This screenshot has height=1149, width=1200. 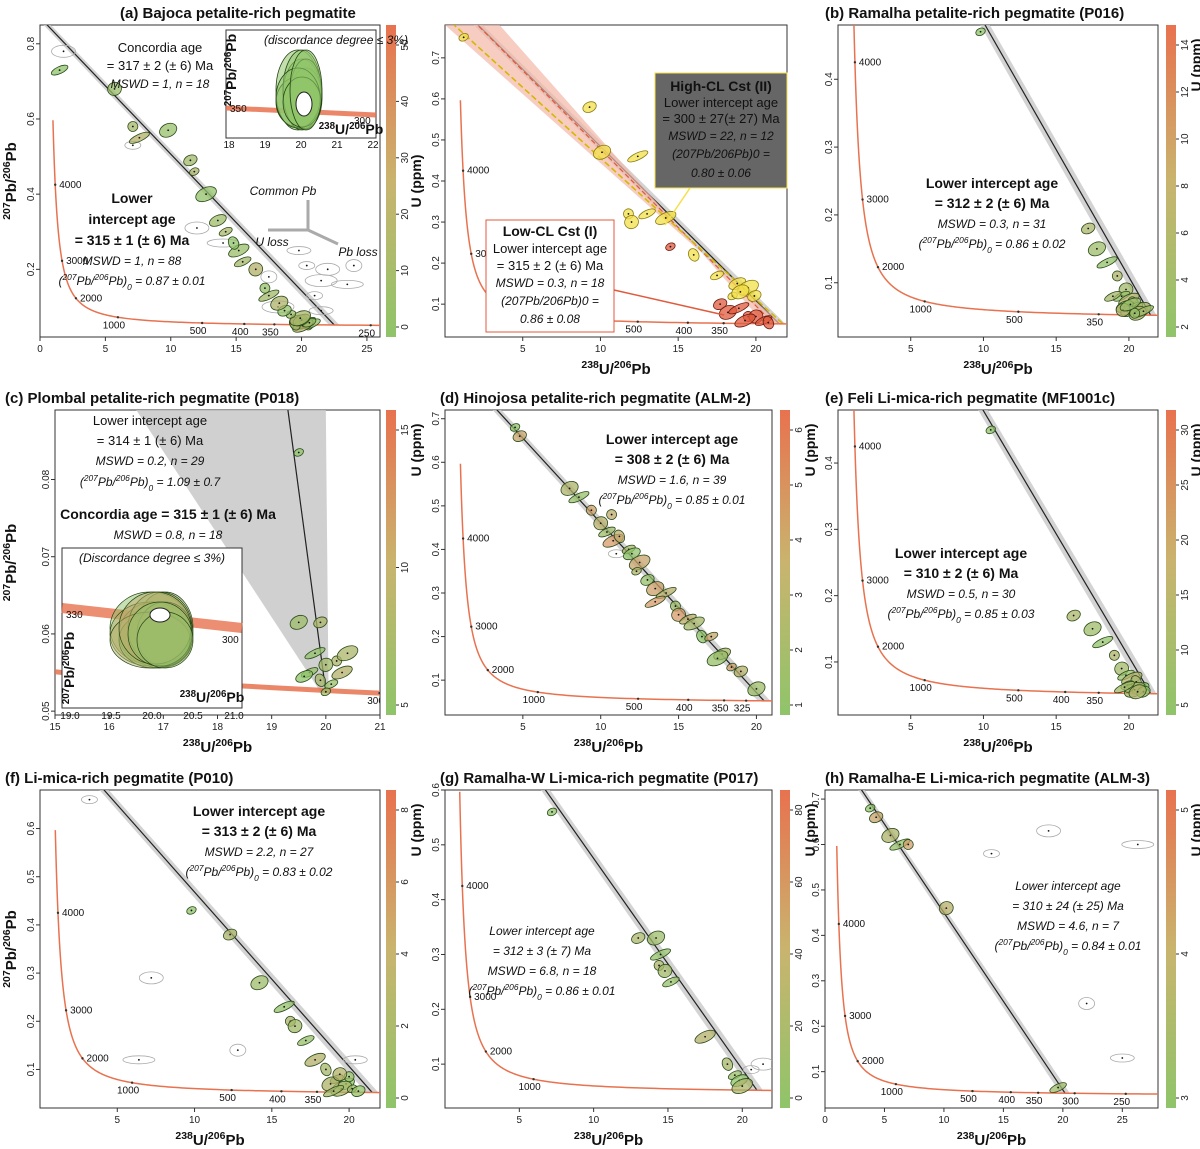 What do you see at coordinates (618, 175) in the screenshot?
I see `highcl-discordia-line` at bounding box center [618, 175].